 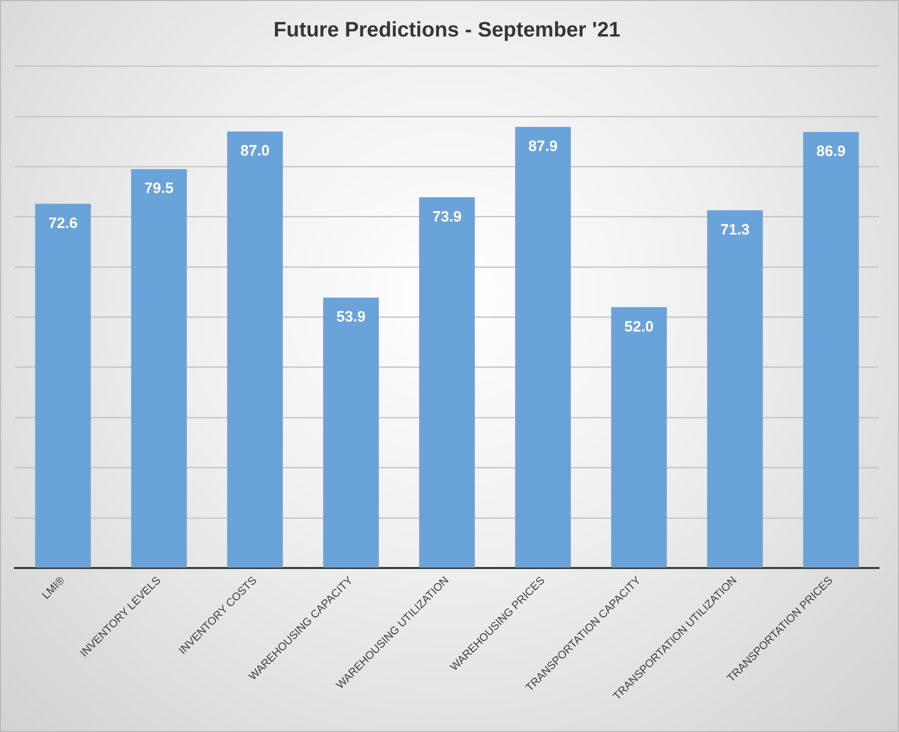 What do you see at coordinates (447, 217) in the screenshot?
I see `data-label: 73.9` at bounding box center [447, 217].